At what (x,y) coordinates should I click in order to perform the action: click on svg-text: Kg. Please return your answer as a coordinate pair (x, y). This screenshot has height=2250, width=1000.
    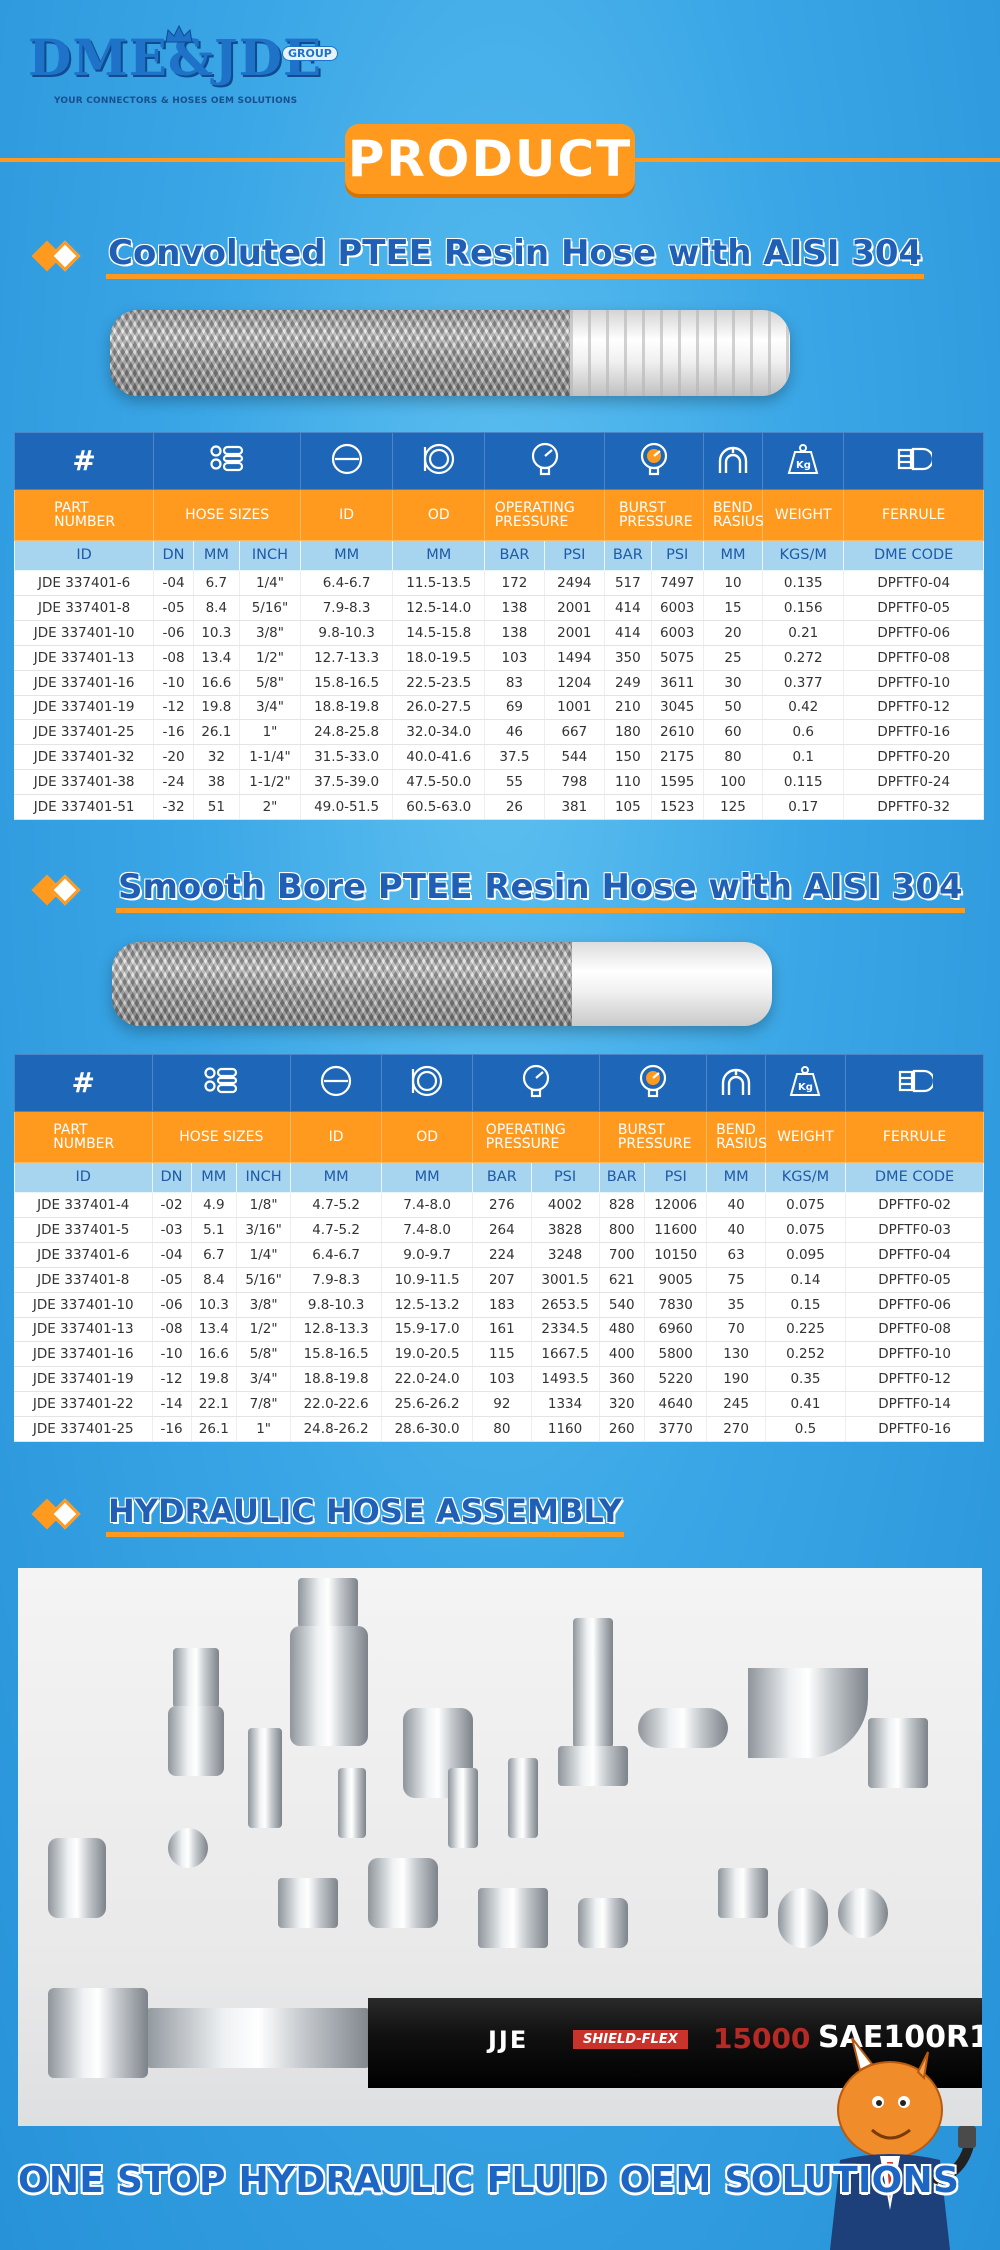
    Looking at the image, I should click on (805, 1087).